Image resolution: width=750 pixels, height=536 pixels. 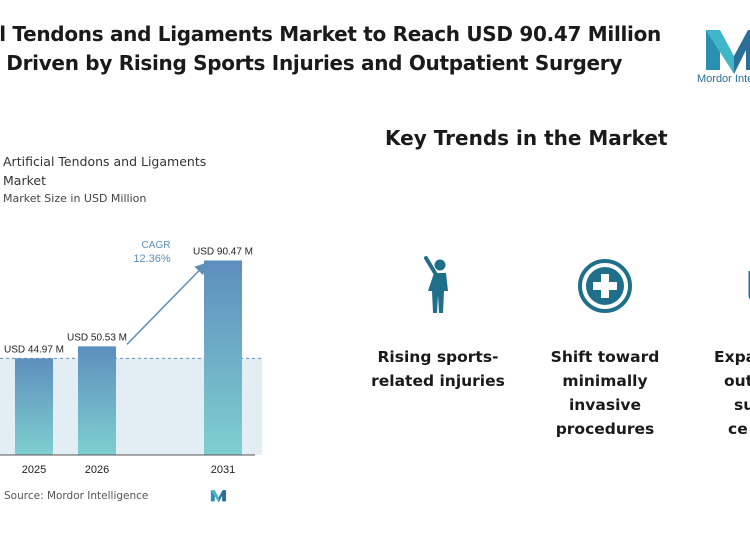 I want to click on chart-subtitle: Market Size in USD Million, so click(x=75, y=198).